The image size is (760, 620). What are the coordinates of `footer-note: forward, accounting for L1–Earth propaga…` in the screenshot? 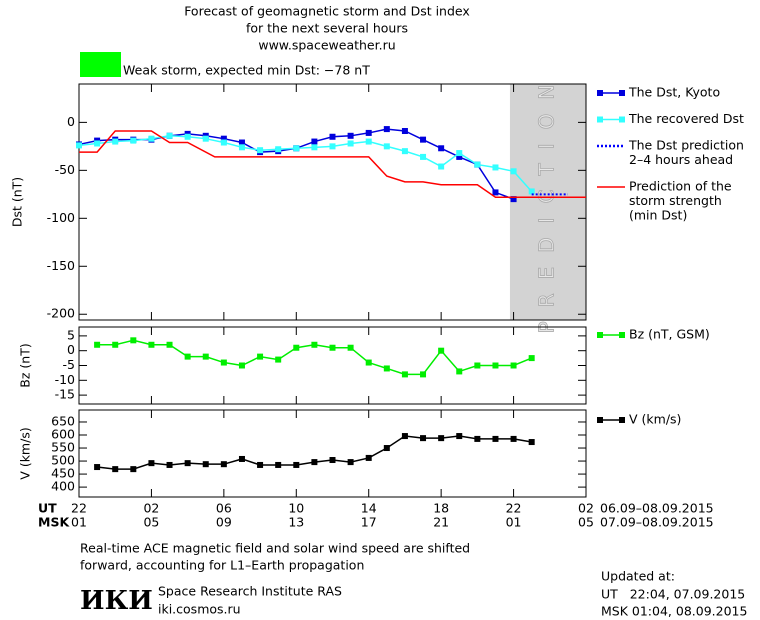 It's located at (222, 565).